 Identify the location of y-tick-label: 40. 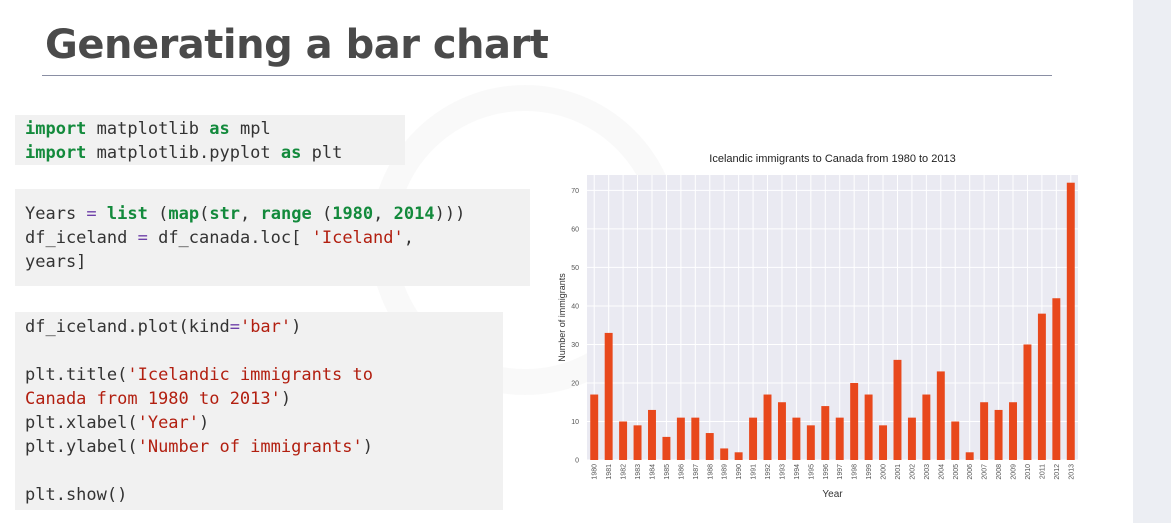
(575, 306).